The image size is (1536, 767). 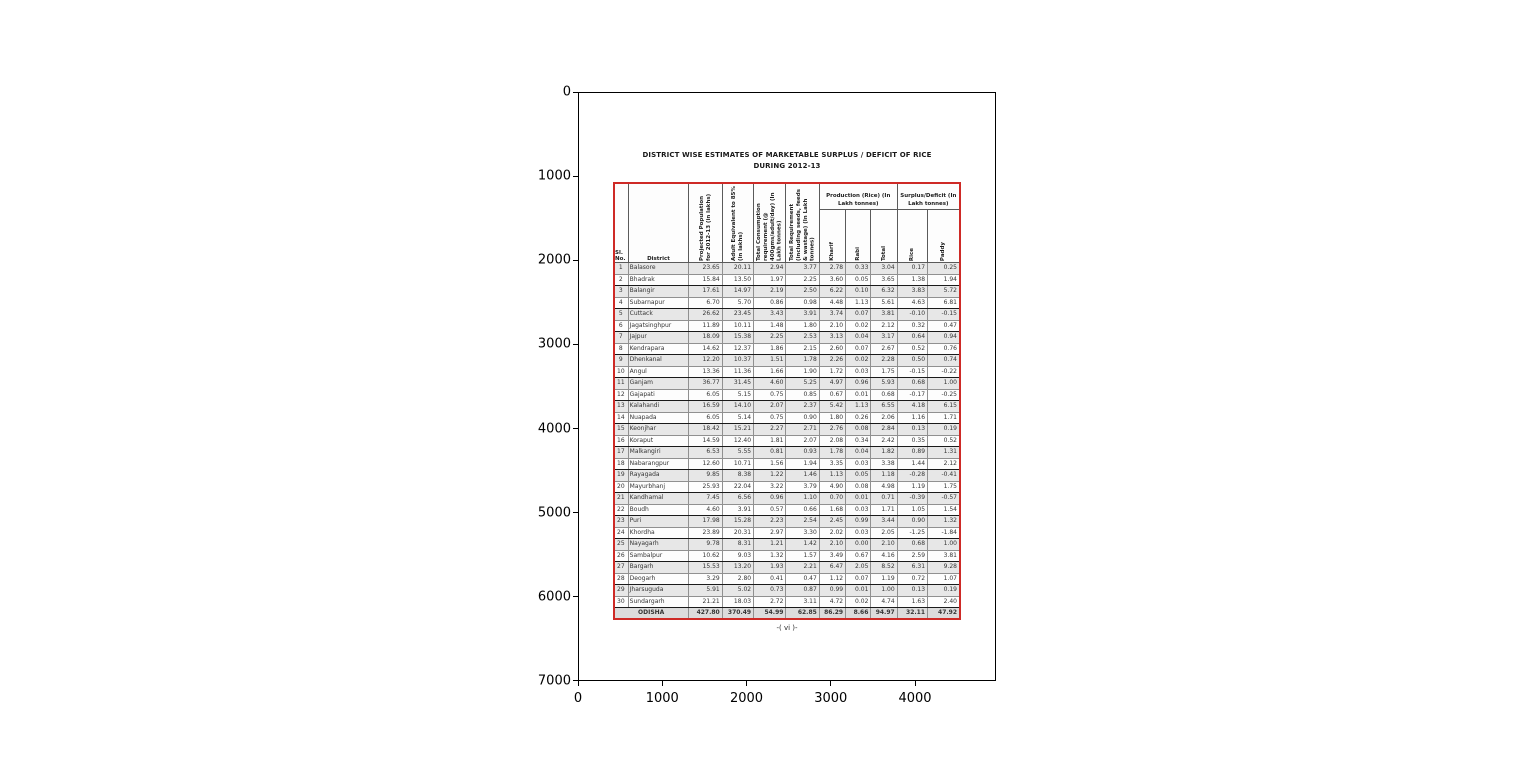 What do you see at coordinates (770, 498) in the screenshot?
I see `cell-value: 0.96` at bounding box center [770, 498].